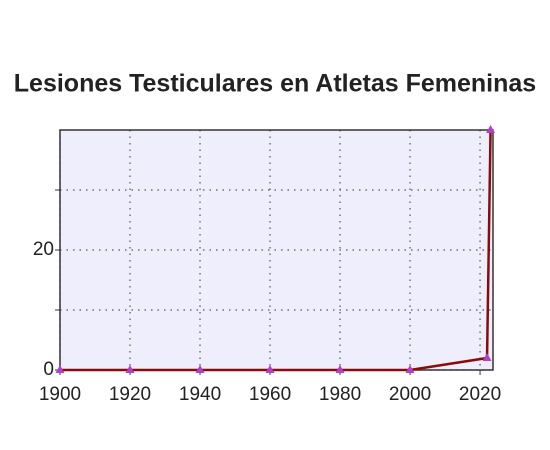  I want to click on y-tick-label: 20, so click(43, 249).